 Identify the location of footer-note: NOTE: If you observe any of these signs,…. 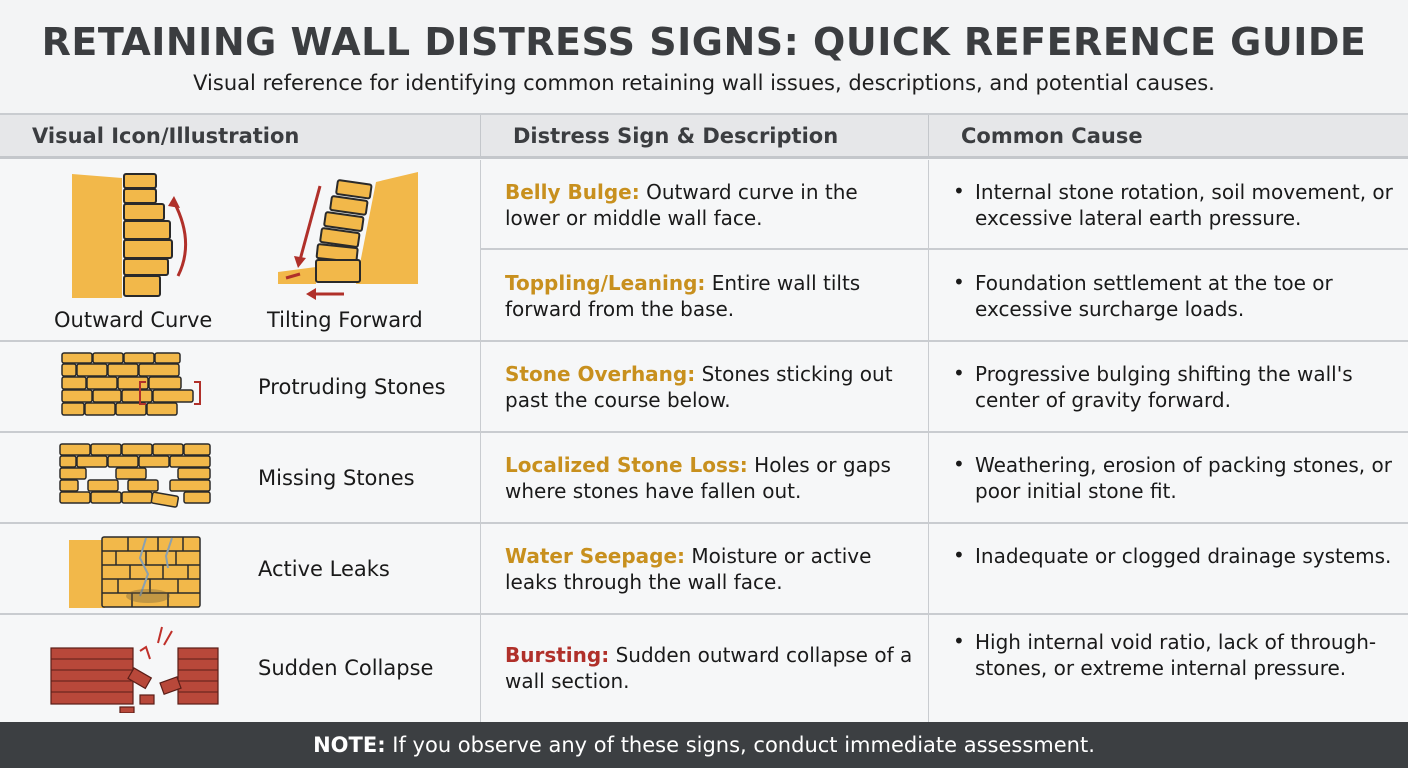
(704, 745).